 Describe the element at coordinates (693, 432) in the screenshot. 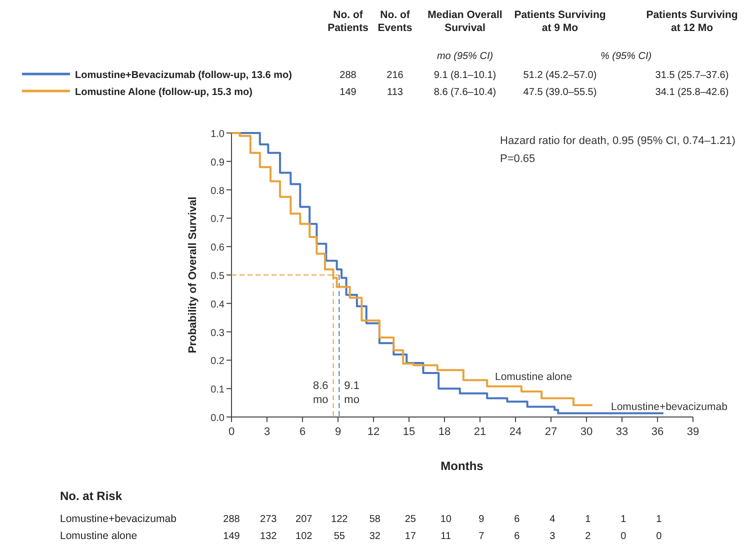

I see `x-tick-label: 39` at that location.